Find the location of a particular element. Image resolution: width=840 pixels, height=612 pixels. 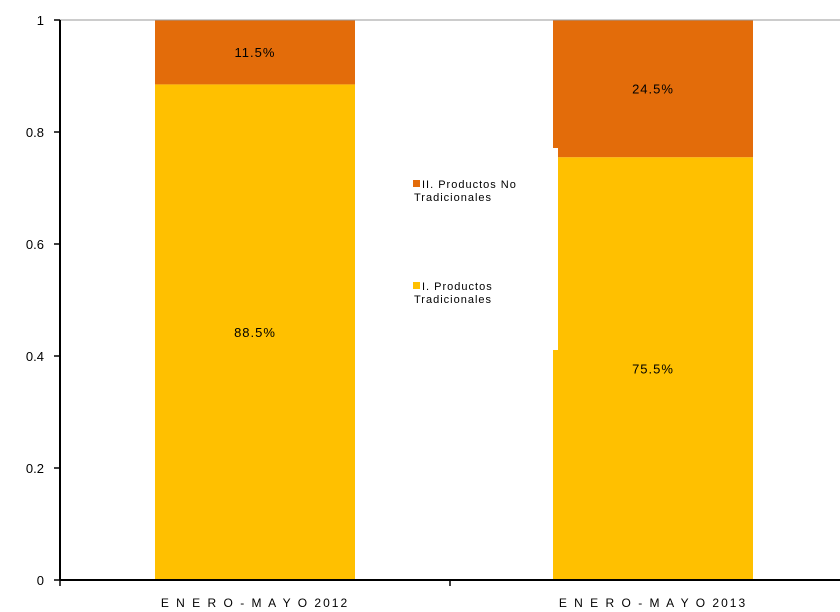

data-label-1-category-2: 75.5% is located at coordinates (653, 369).